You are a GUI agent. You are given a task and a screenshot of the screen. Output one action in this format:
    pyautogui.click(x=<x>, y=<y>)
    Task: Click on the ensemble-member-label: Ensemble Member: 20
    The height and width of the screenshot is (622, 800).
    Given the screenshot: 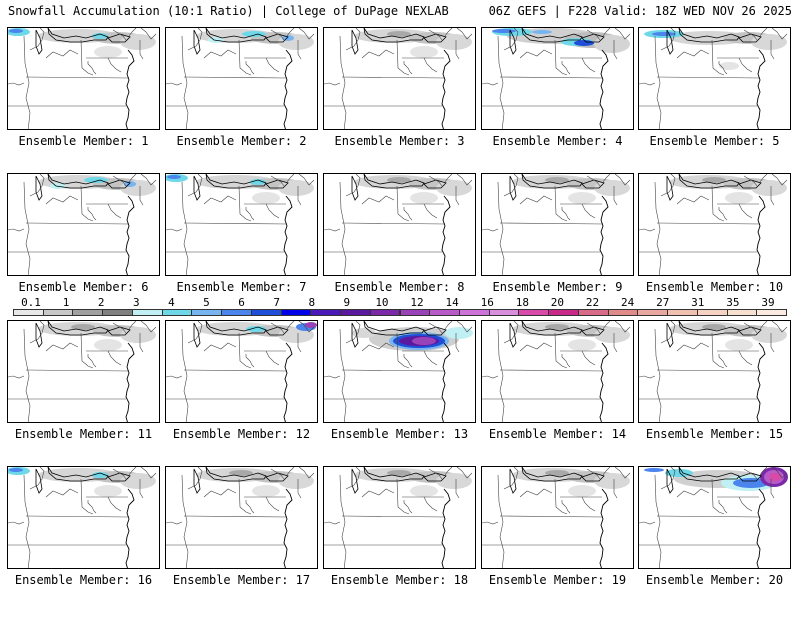 What is the action you would take?
    pyautogui.click(x=714, y=580)
    